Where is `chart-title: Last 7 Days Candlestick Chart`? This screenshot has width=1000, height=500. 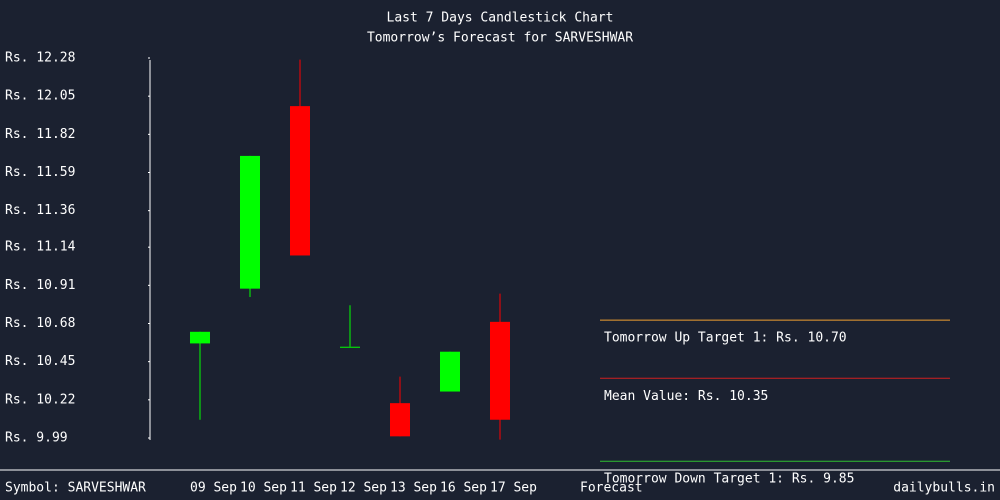 chart-title: Last 7 Days Candlestick Chart is located at coordinates (500, 18).